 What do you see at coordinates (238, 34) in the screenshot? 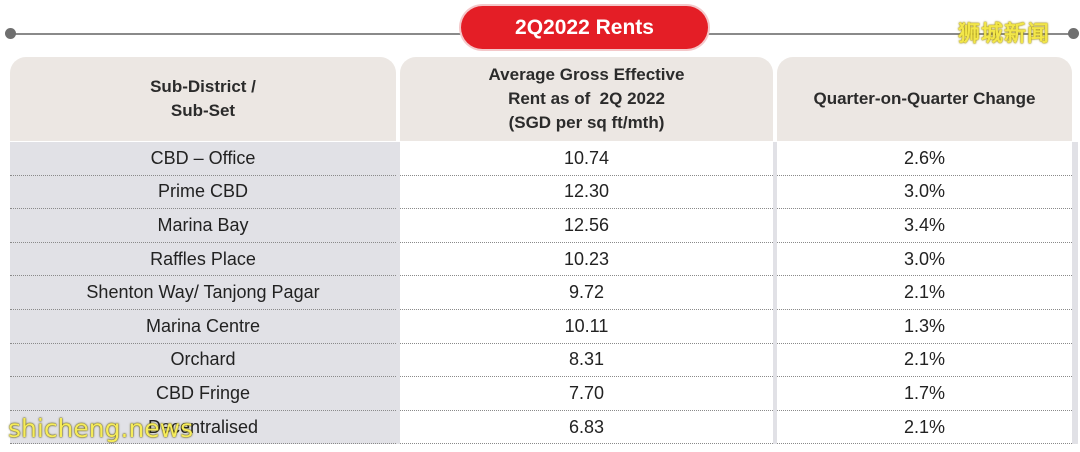
I see `title-rule-left` at bounding box center [238, 34].